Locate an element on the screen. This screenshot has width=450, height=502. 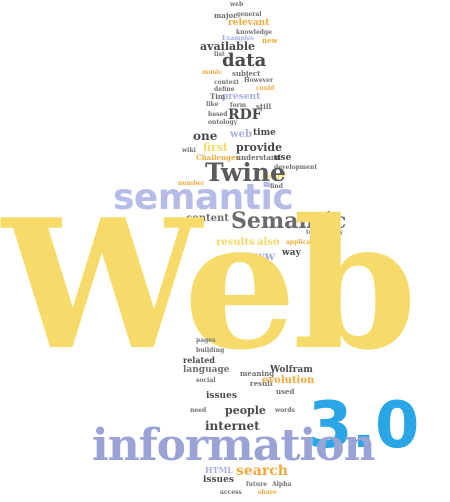
cloud-word: new is located at coordinates (270, 40).